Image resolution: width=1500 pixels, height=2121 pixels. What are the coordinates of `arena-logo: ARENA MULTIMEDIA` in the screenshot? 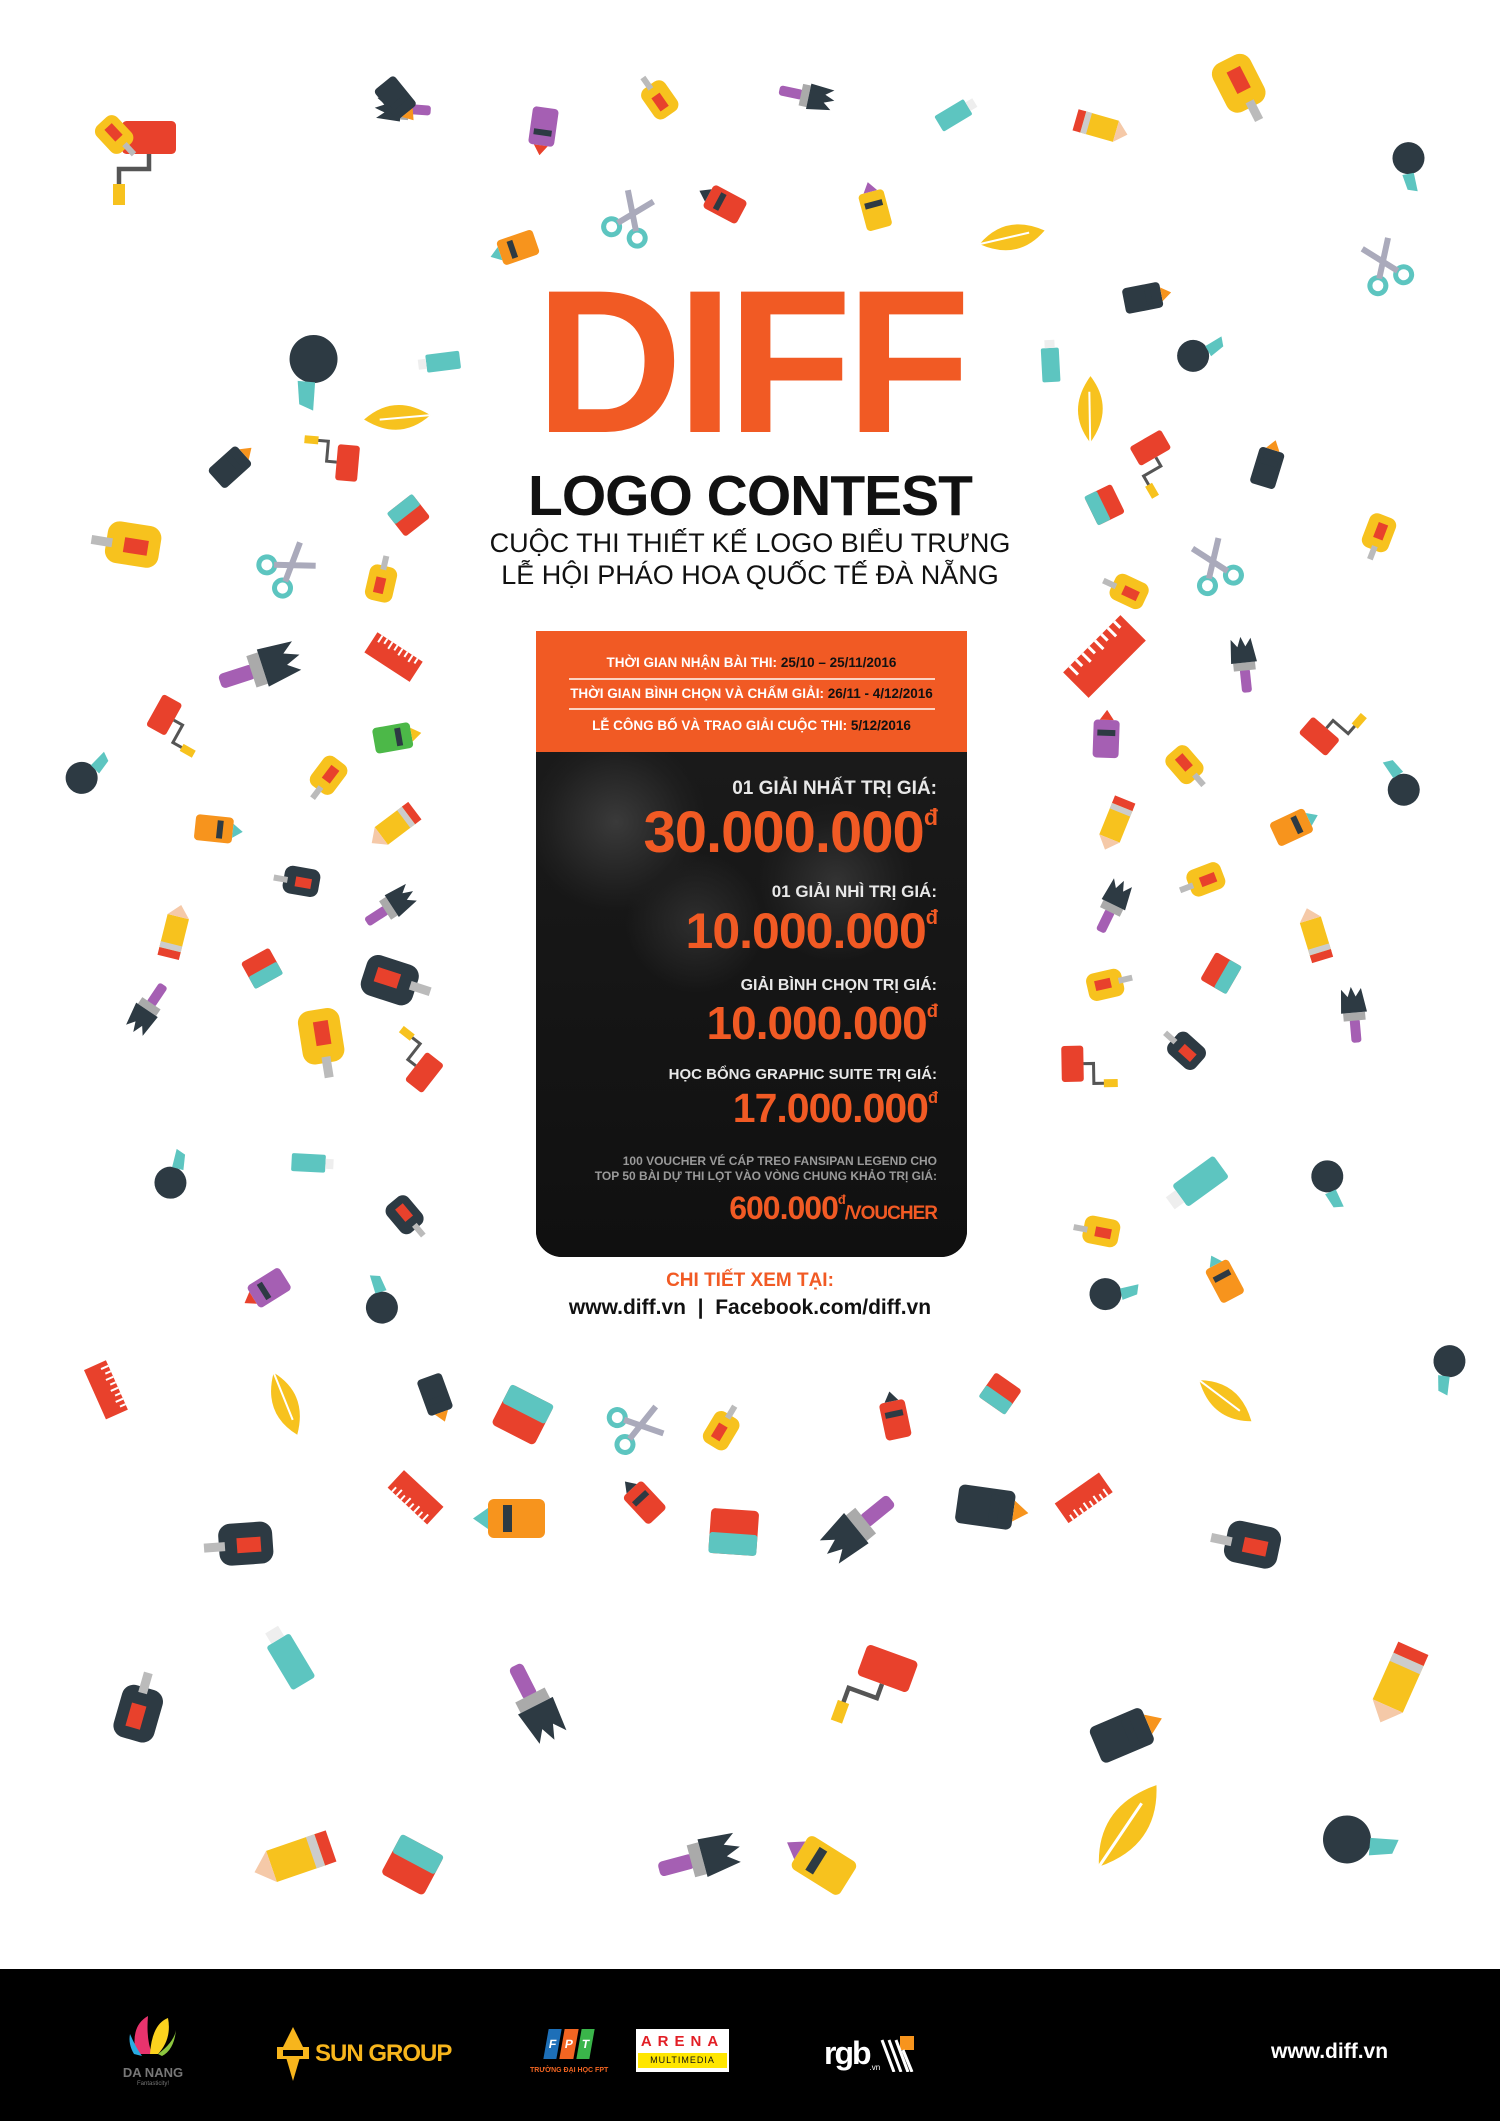 It's located at (682, 2050).